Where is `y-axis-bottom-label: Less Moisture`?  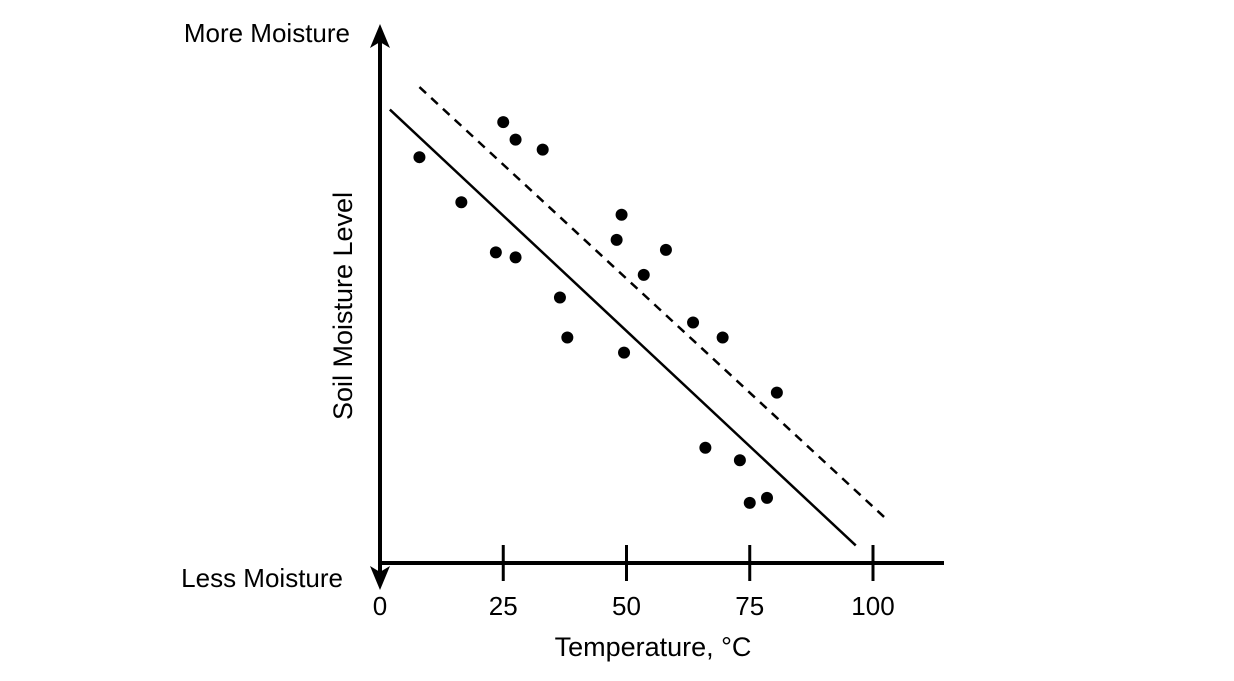 y-axis-bottom-label: Less Moisture is located at coordinates (262, 578).